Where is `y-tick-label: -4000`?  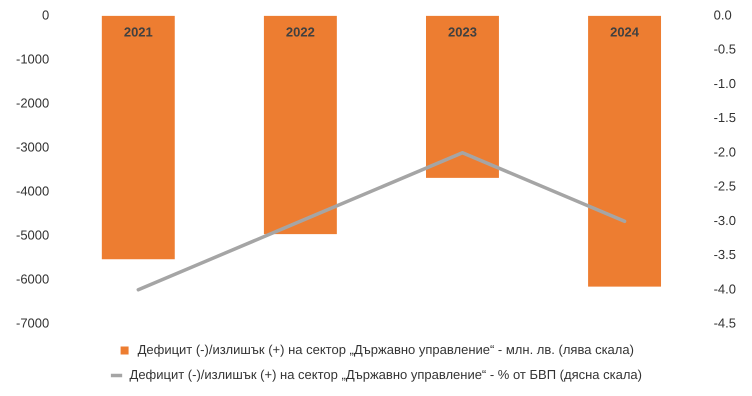 y-tick-label: -4000 is located at coordinates (33, 190).